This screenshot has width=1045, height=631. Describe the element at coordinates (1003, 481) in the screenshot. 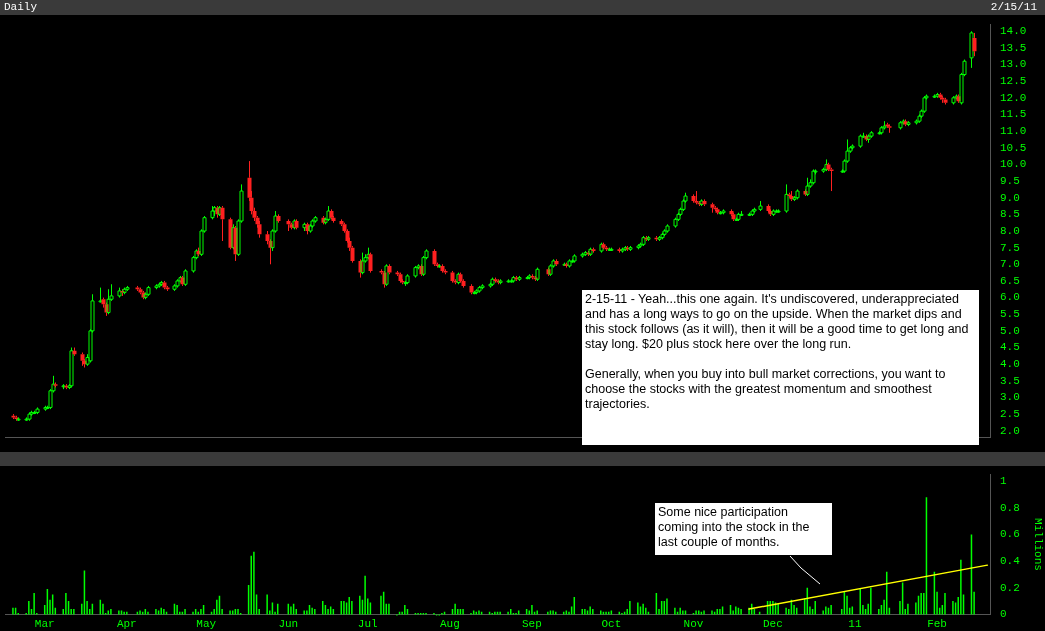

I see `y-tick-label: 1` at that location.